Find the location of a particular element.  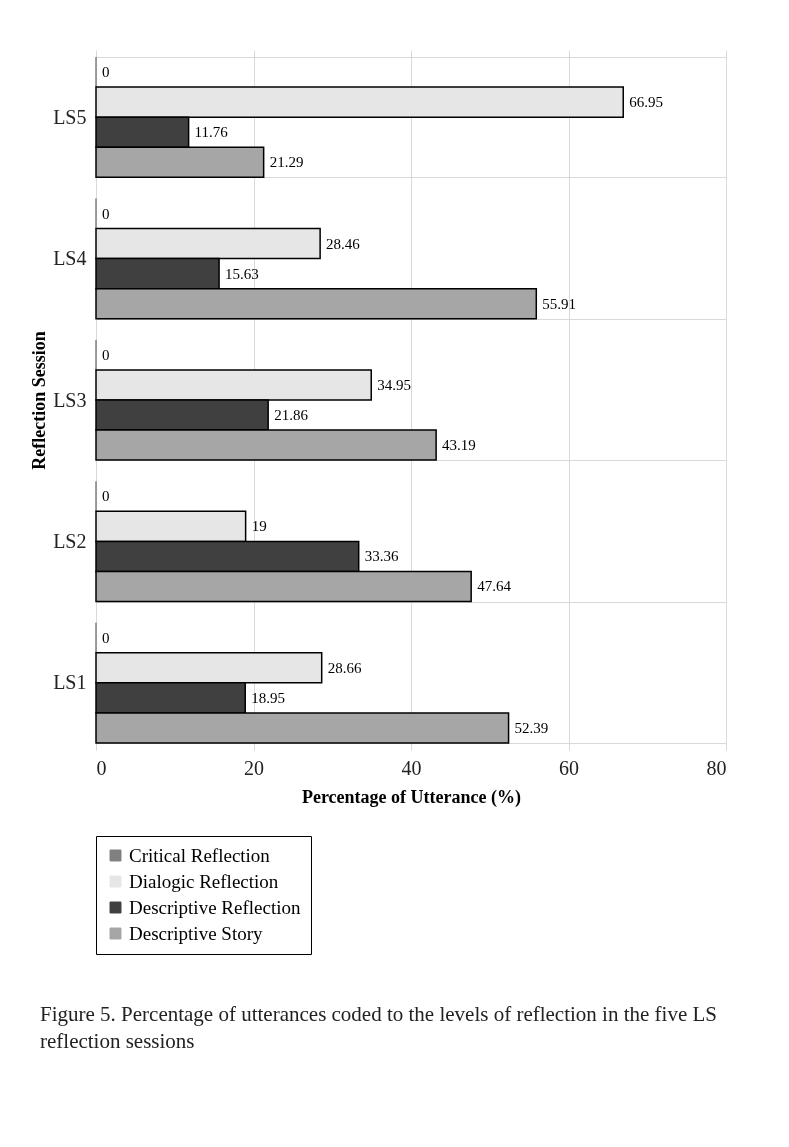

x-tick-label: 0 is located at coordinates (101, 767).